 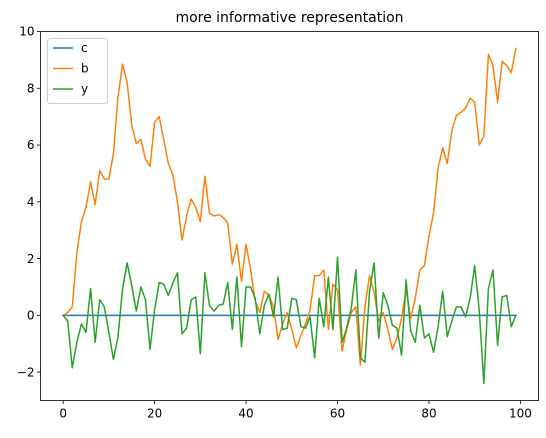 What do you see at coordinates (31, 259) in the screenshot?
I see `y-tick-label: 2` at bounding box center [31, 259].